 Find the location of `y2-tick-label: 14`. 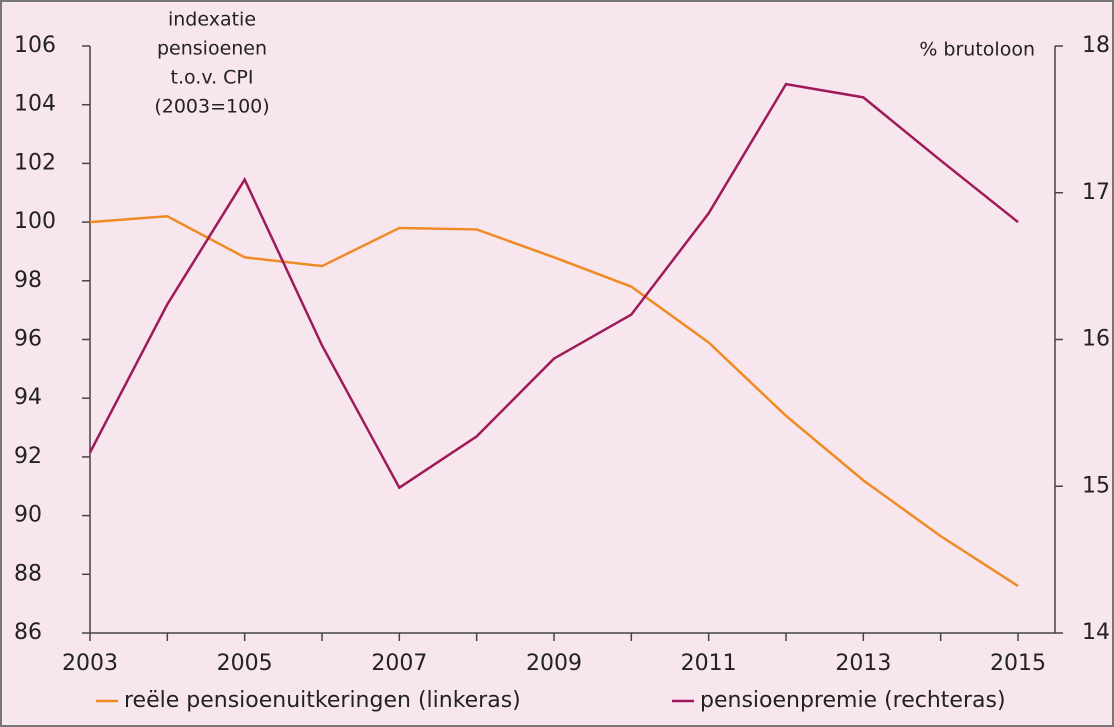

y2-tick-label: 14 is located at coordinates (1096, 632).